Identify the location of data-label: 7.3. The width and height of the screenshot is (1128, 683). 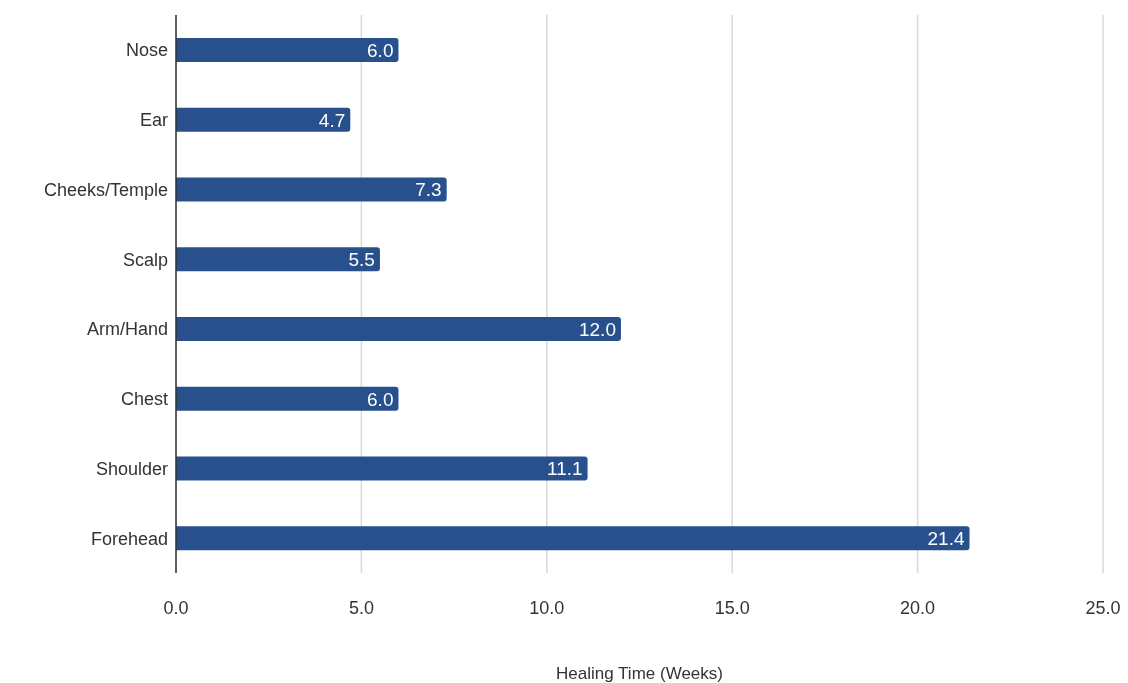
(428, 190).